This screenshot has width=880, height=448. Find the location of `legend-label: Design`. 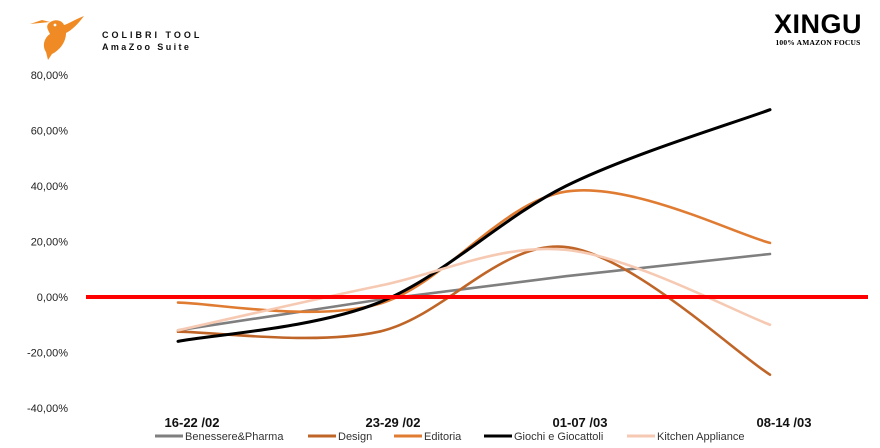

legend-label: Design is located at coordinates (355, 437).